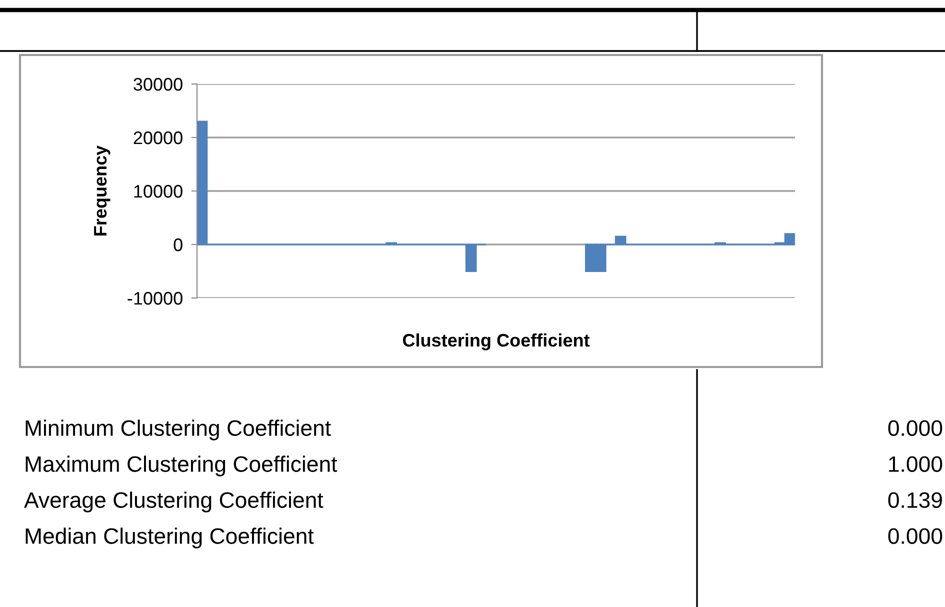  What do you see at coordinates (170, 538) in the screenshot?
I see `text: Median Clustering Coefficient` at bounding box center [170, 538].